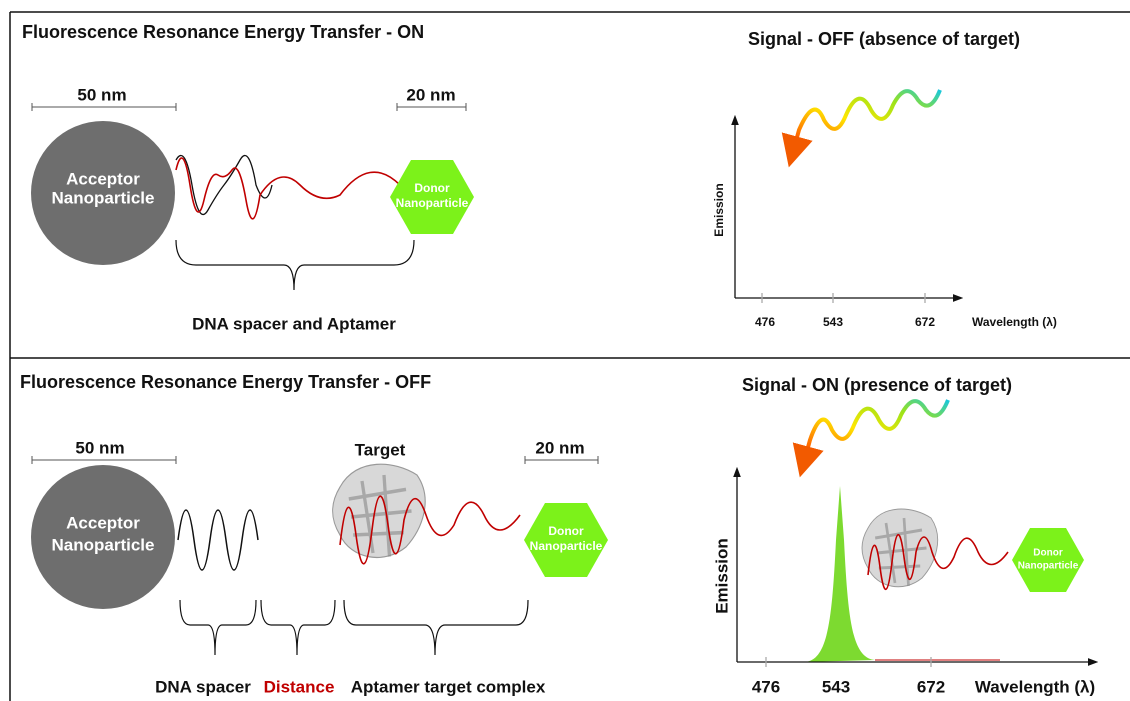 This screenshot has width=1130, height=701. What do you see at coordinates (448, 686) in the screenshot?
I see `brace-label: Aptamer target complex` at bounding box center [448, 686].